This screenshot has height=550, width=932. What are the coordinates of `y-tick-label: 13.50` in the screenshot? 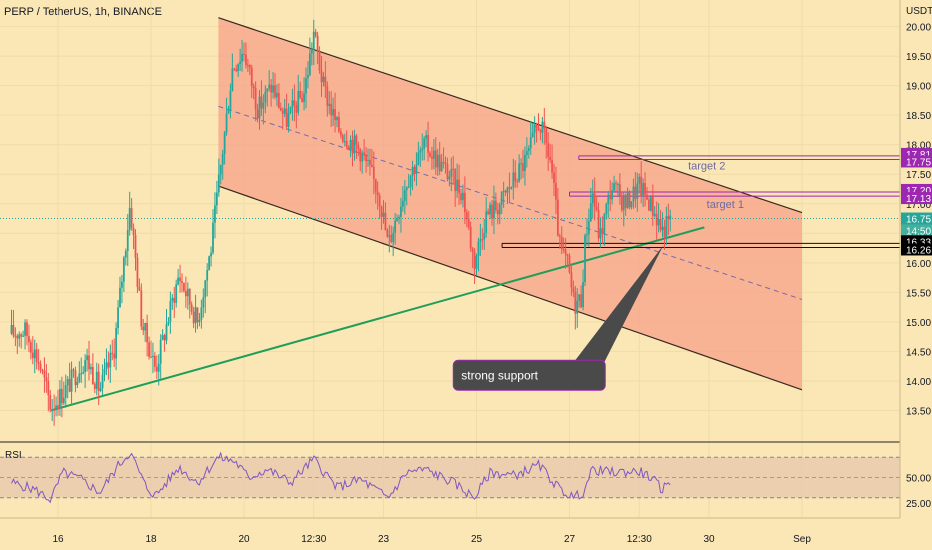 It's located at (918, 411).